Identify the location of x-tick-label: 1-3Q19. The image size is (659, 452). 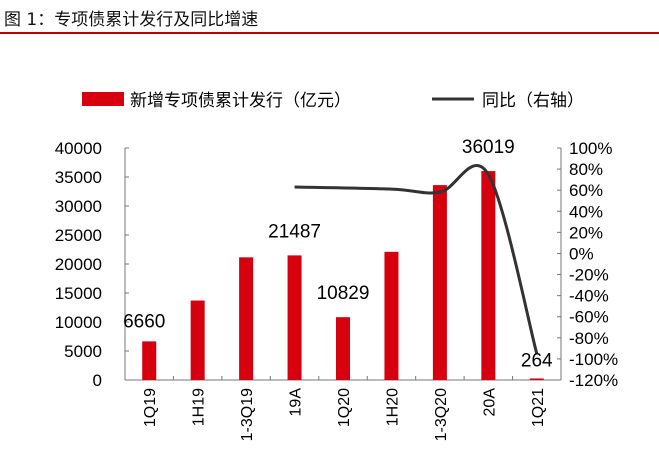
(247, 414).